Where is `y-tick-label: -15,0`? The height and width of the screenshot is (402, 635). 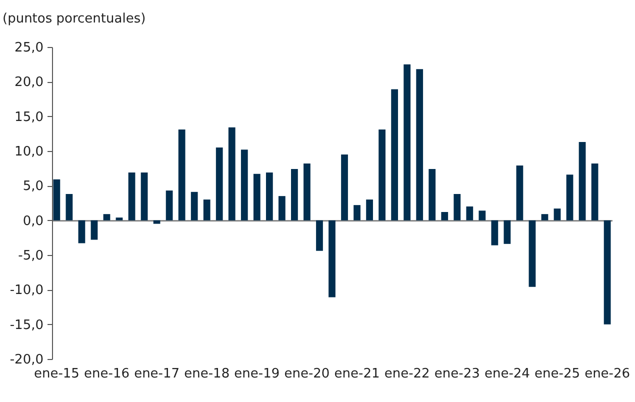 y-tick-label: -15,0 is located at coordinates (27, 325).